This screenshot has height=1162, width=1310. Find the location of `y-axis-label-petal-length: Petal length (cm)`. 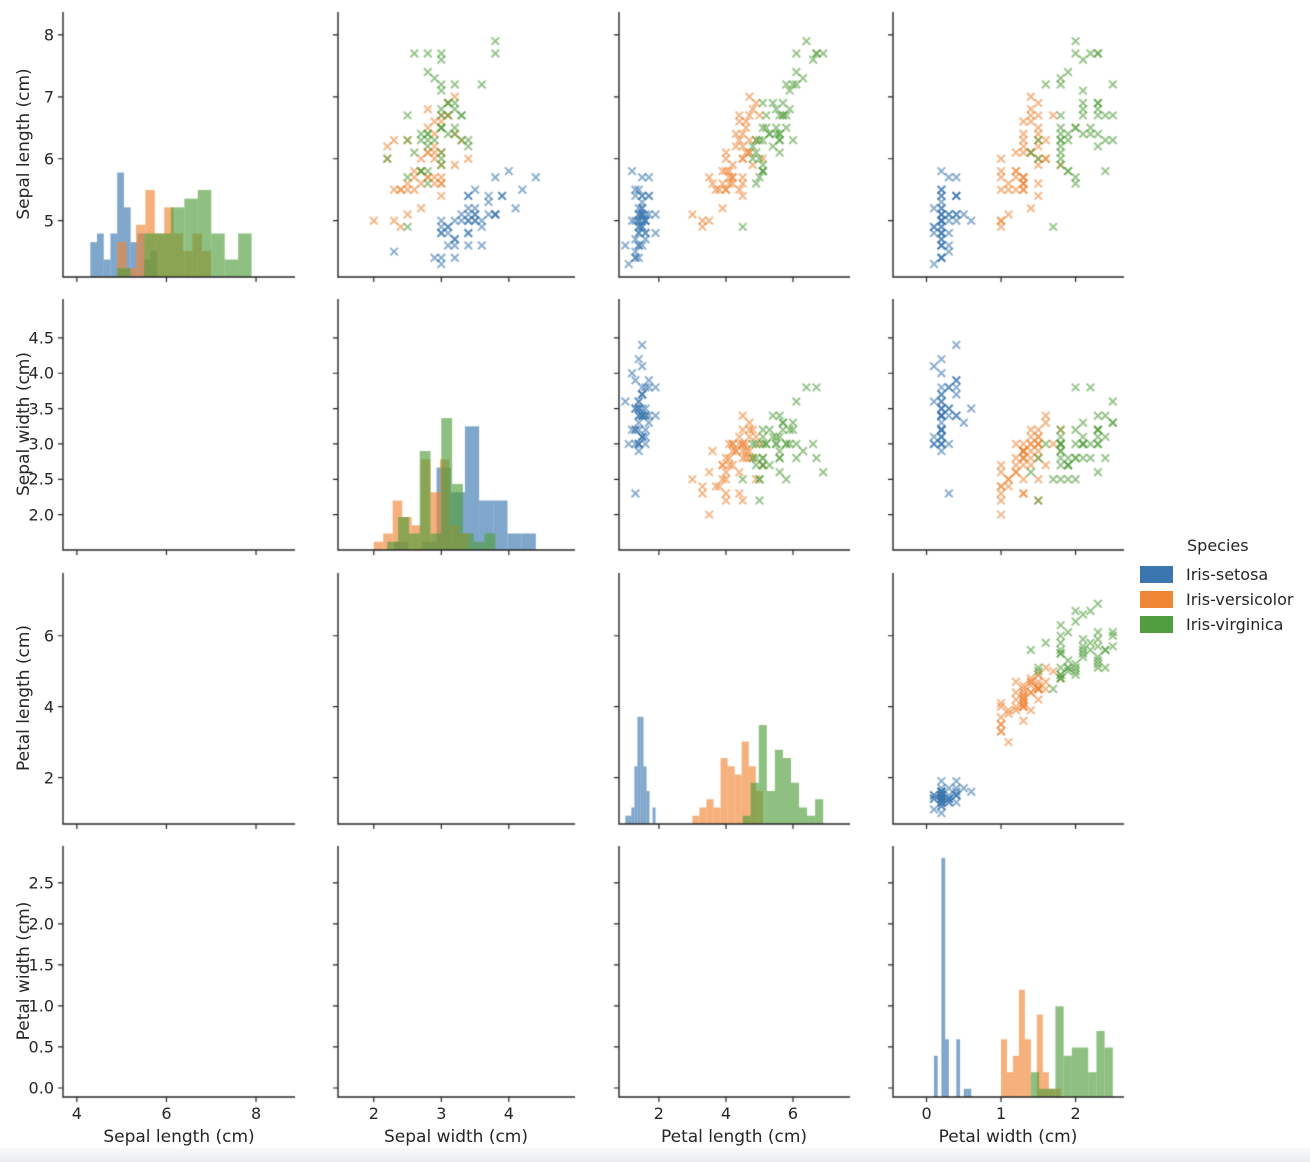

y-axis-label-petal-length: Petal length (cm) is located at coordinates (24, 698).